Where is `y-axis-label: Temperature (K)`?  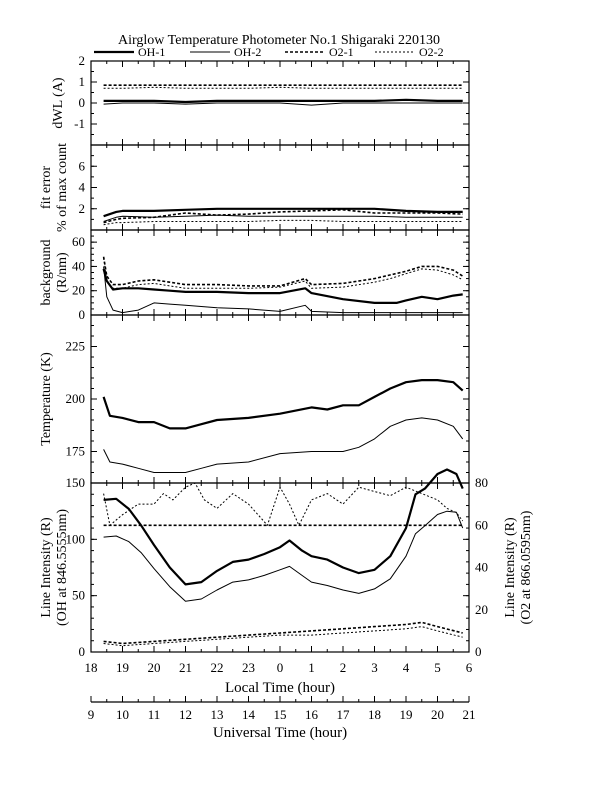
y-axis-label: Temperature (K) is located at coordinates (46, 399).